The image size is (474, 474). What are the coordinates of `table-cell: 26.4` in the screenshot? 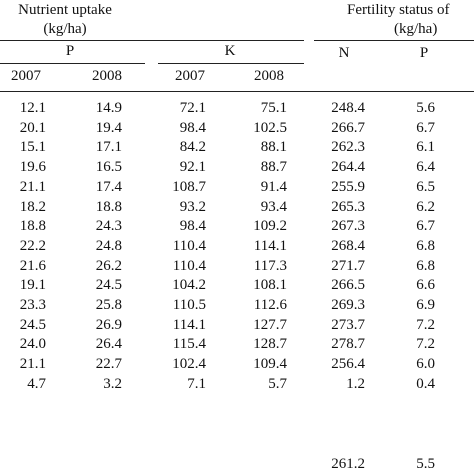 It's located at (108, 344).